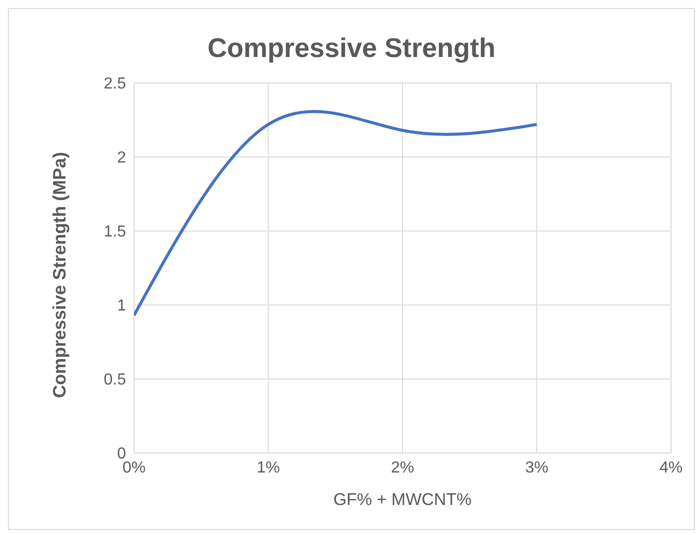  What do you see at coordinates (536, 467) in the screenshot?
I see `x-tick-label: 3%` at bounding box center [536, 467].